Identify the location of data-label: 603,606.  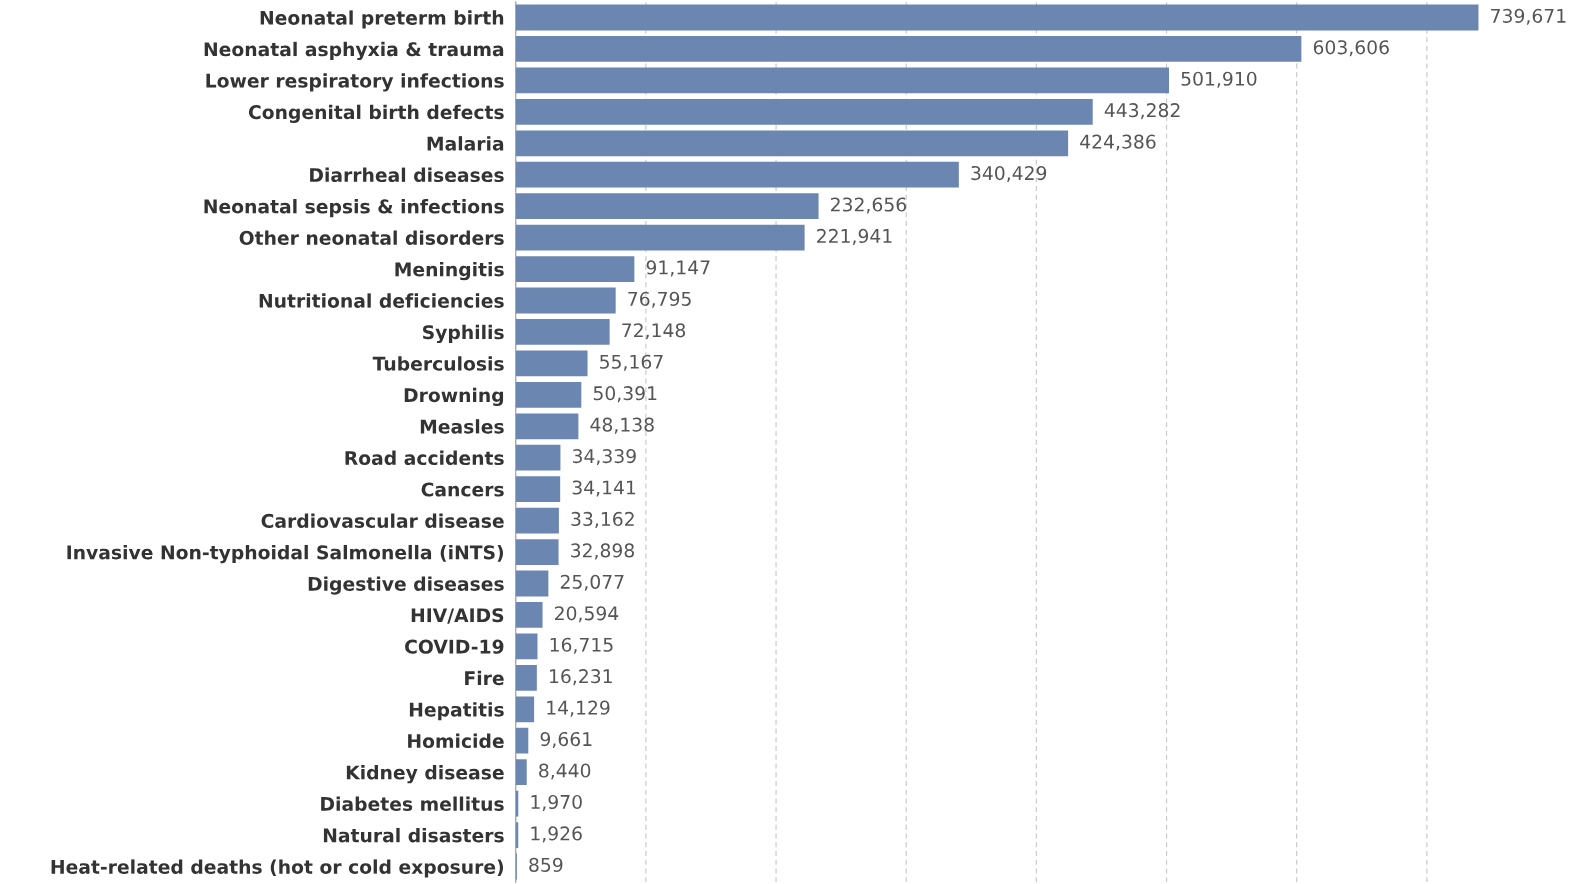
(1351, 48).